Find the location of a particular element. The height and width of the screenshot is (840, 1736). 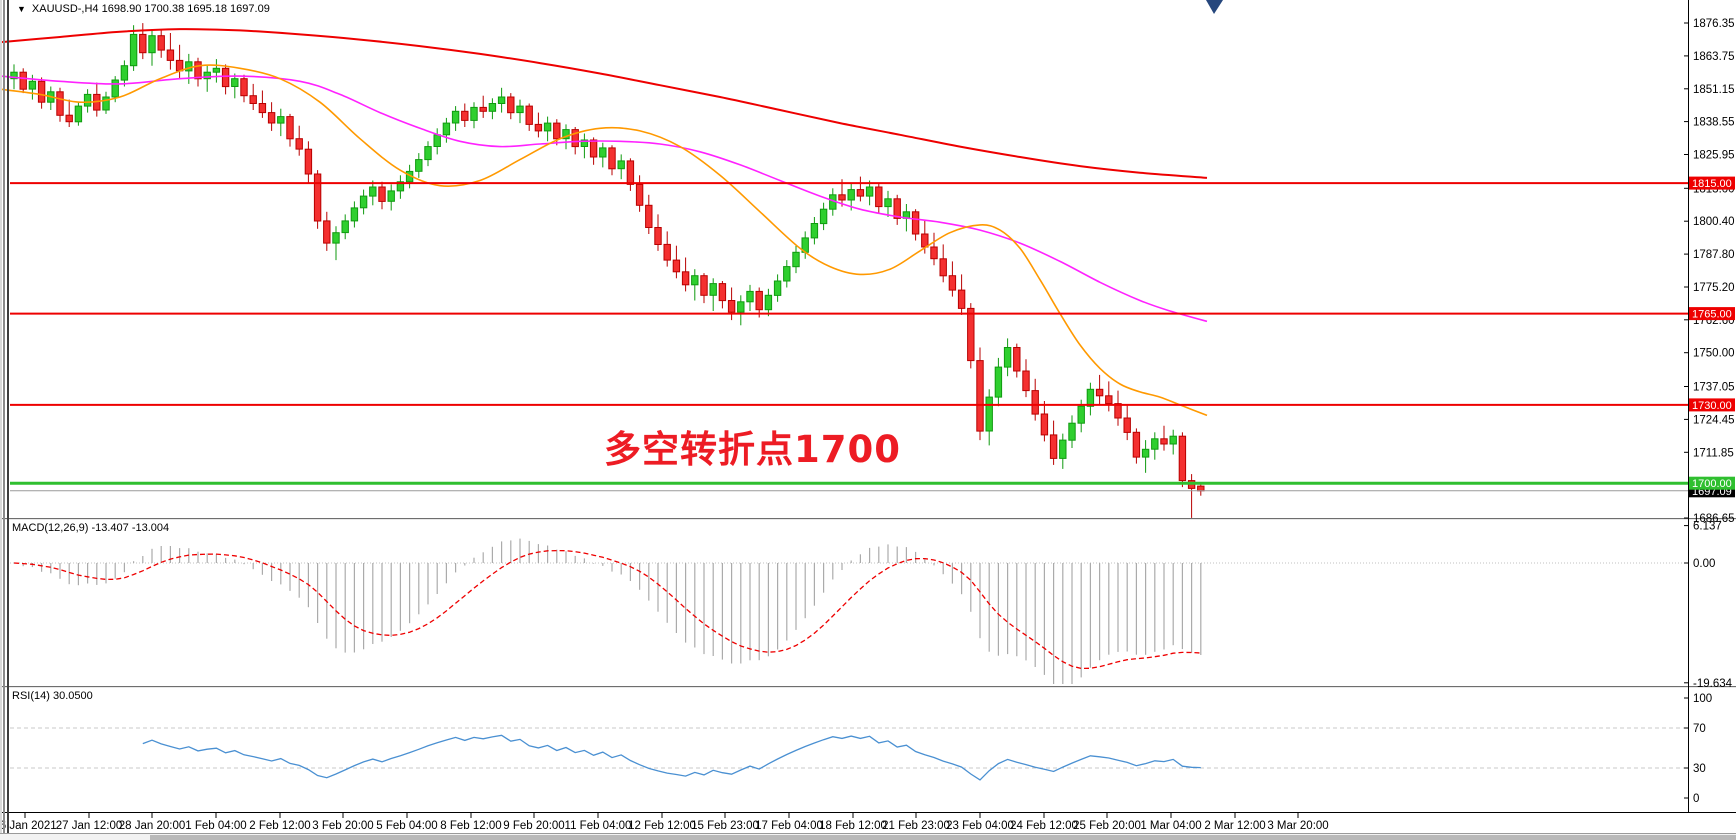

scrollbar-thumb is located at coordinates (943, 837).